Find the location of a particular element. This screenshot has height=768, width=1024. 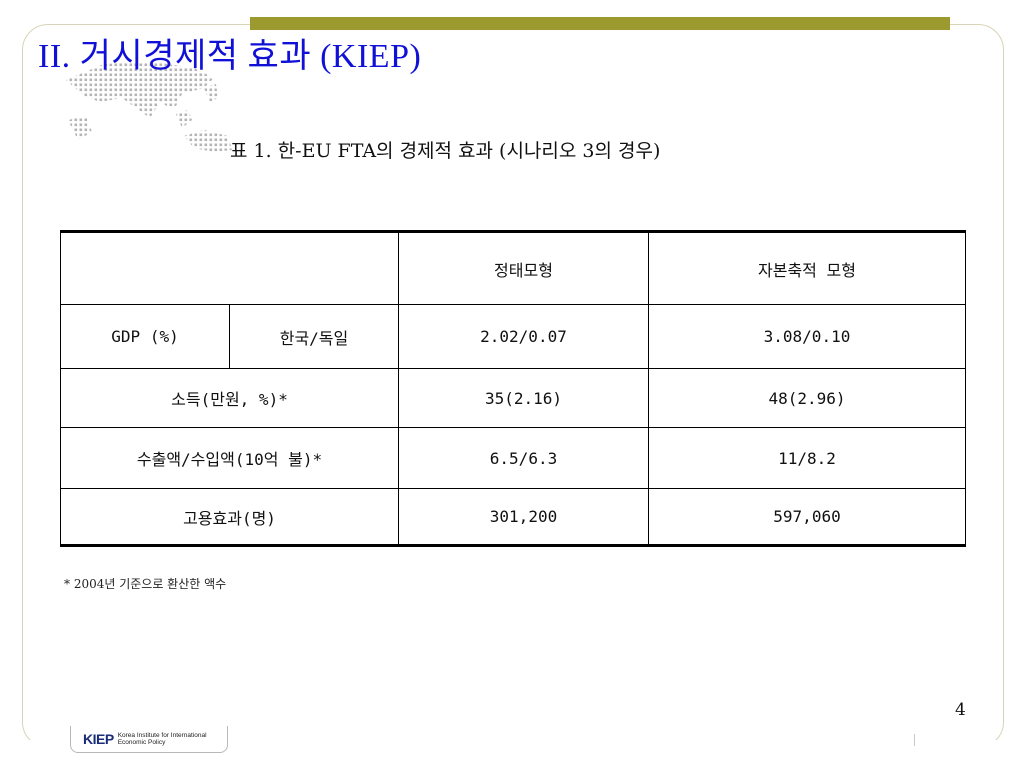

table-row: 수출액/수입액(10억 불)* 6.5/6.3 11/8.2 is located at coordinates (513, 458).